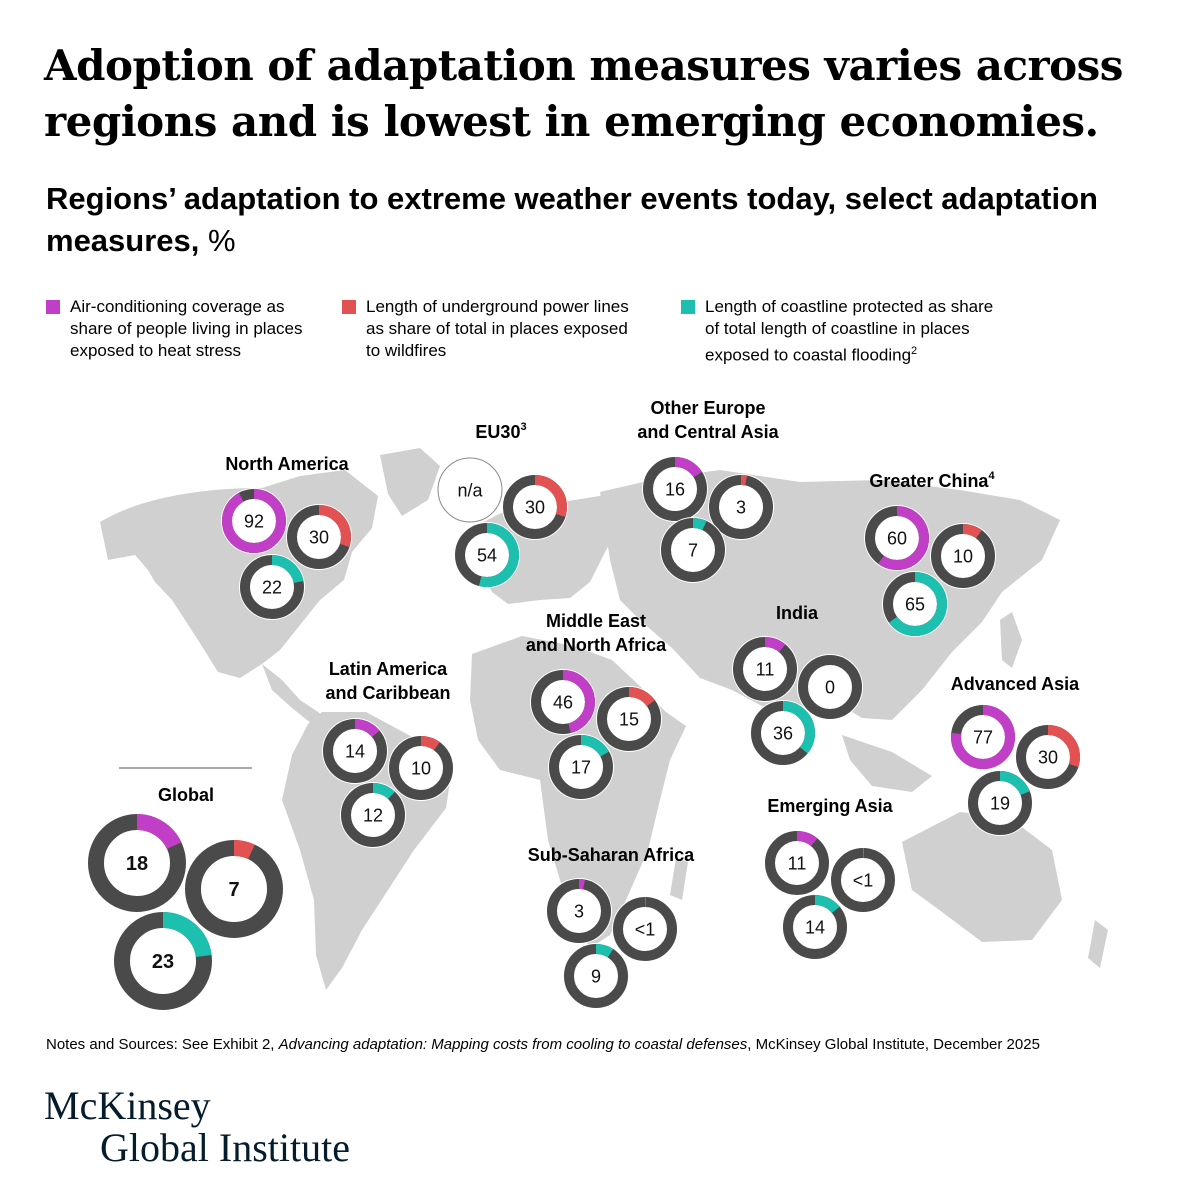  I want to click on donut-other-europe-and-central-asia-coast: 7, so click(693, 550).